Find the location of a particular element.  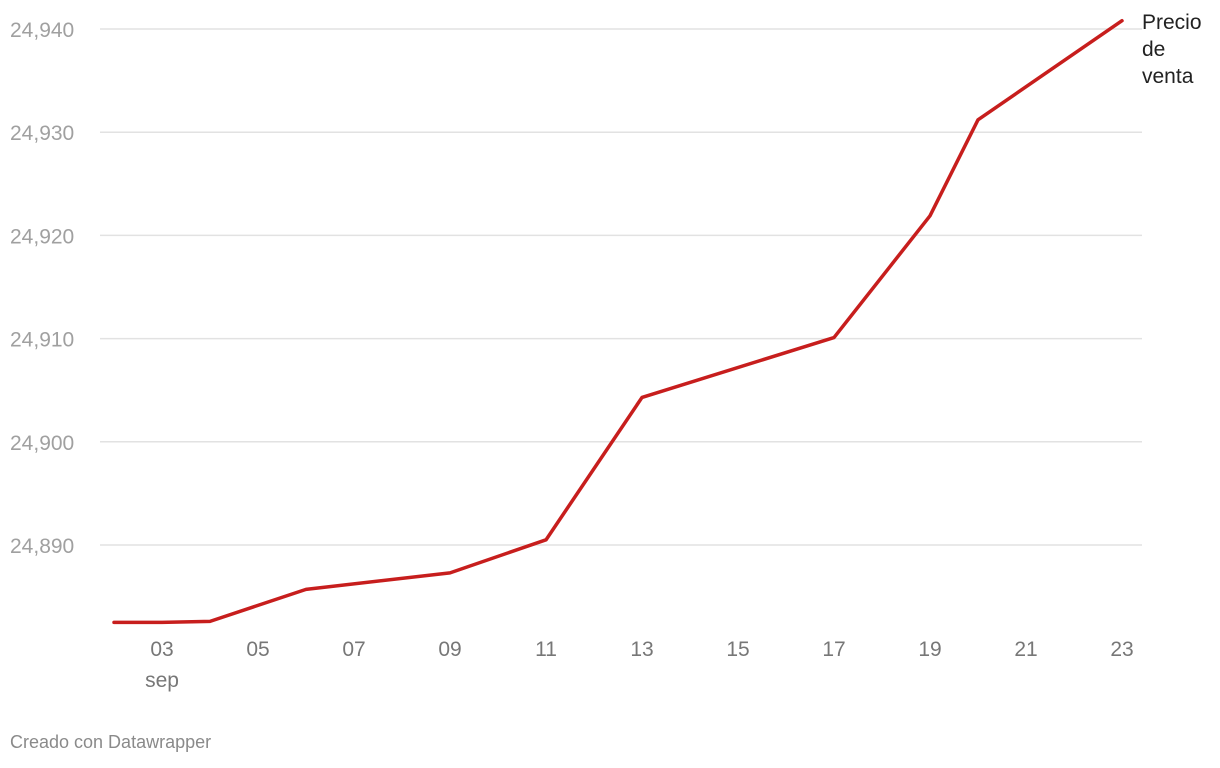

x-tick-label: 15 is located at coordinates (737, 649).